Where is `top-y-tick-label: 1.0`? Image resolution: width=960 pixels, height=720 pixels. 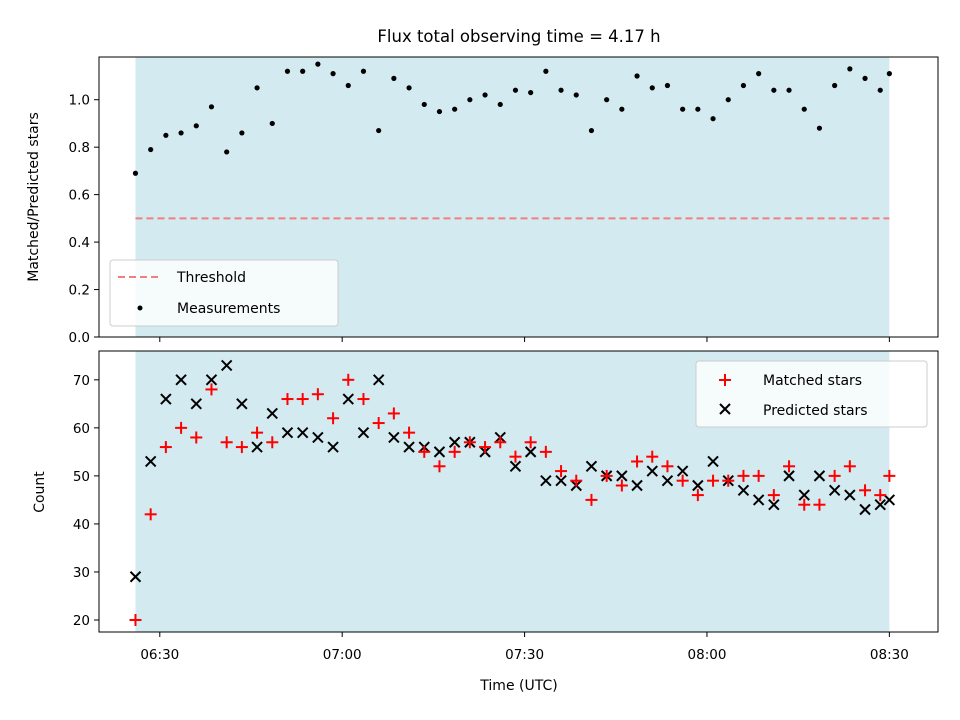
top-y-tick-label: 1.0 is located at coordinates (79, 101).